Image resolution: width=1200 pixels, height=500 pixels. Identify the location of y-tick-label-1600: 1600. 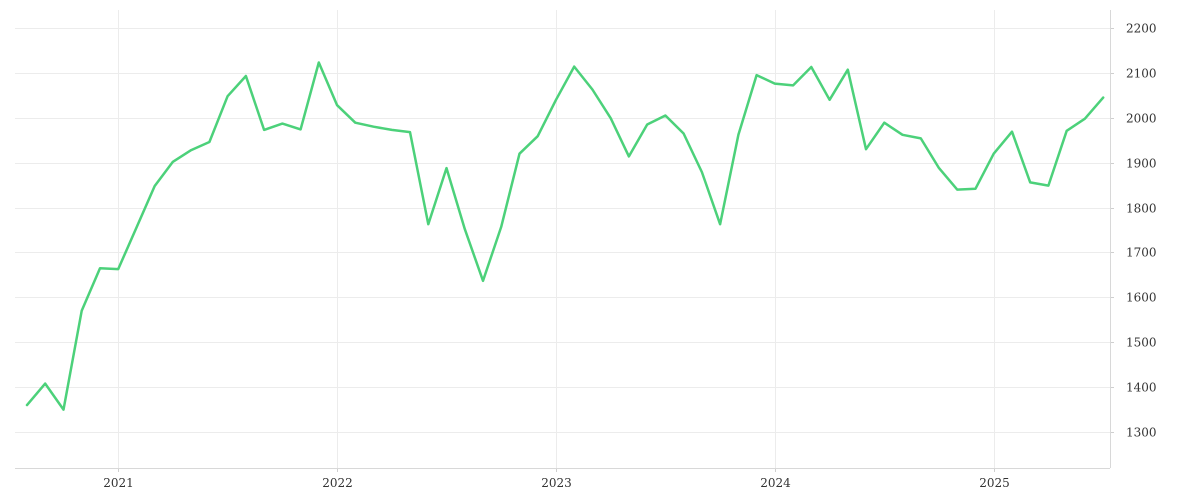
(1141, 298).